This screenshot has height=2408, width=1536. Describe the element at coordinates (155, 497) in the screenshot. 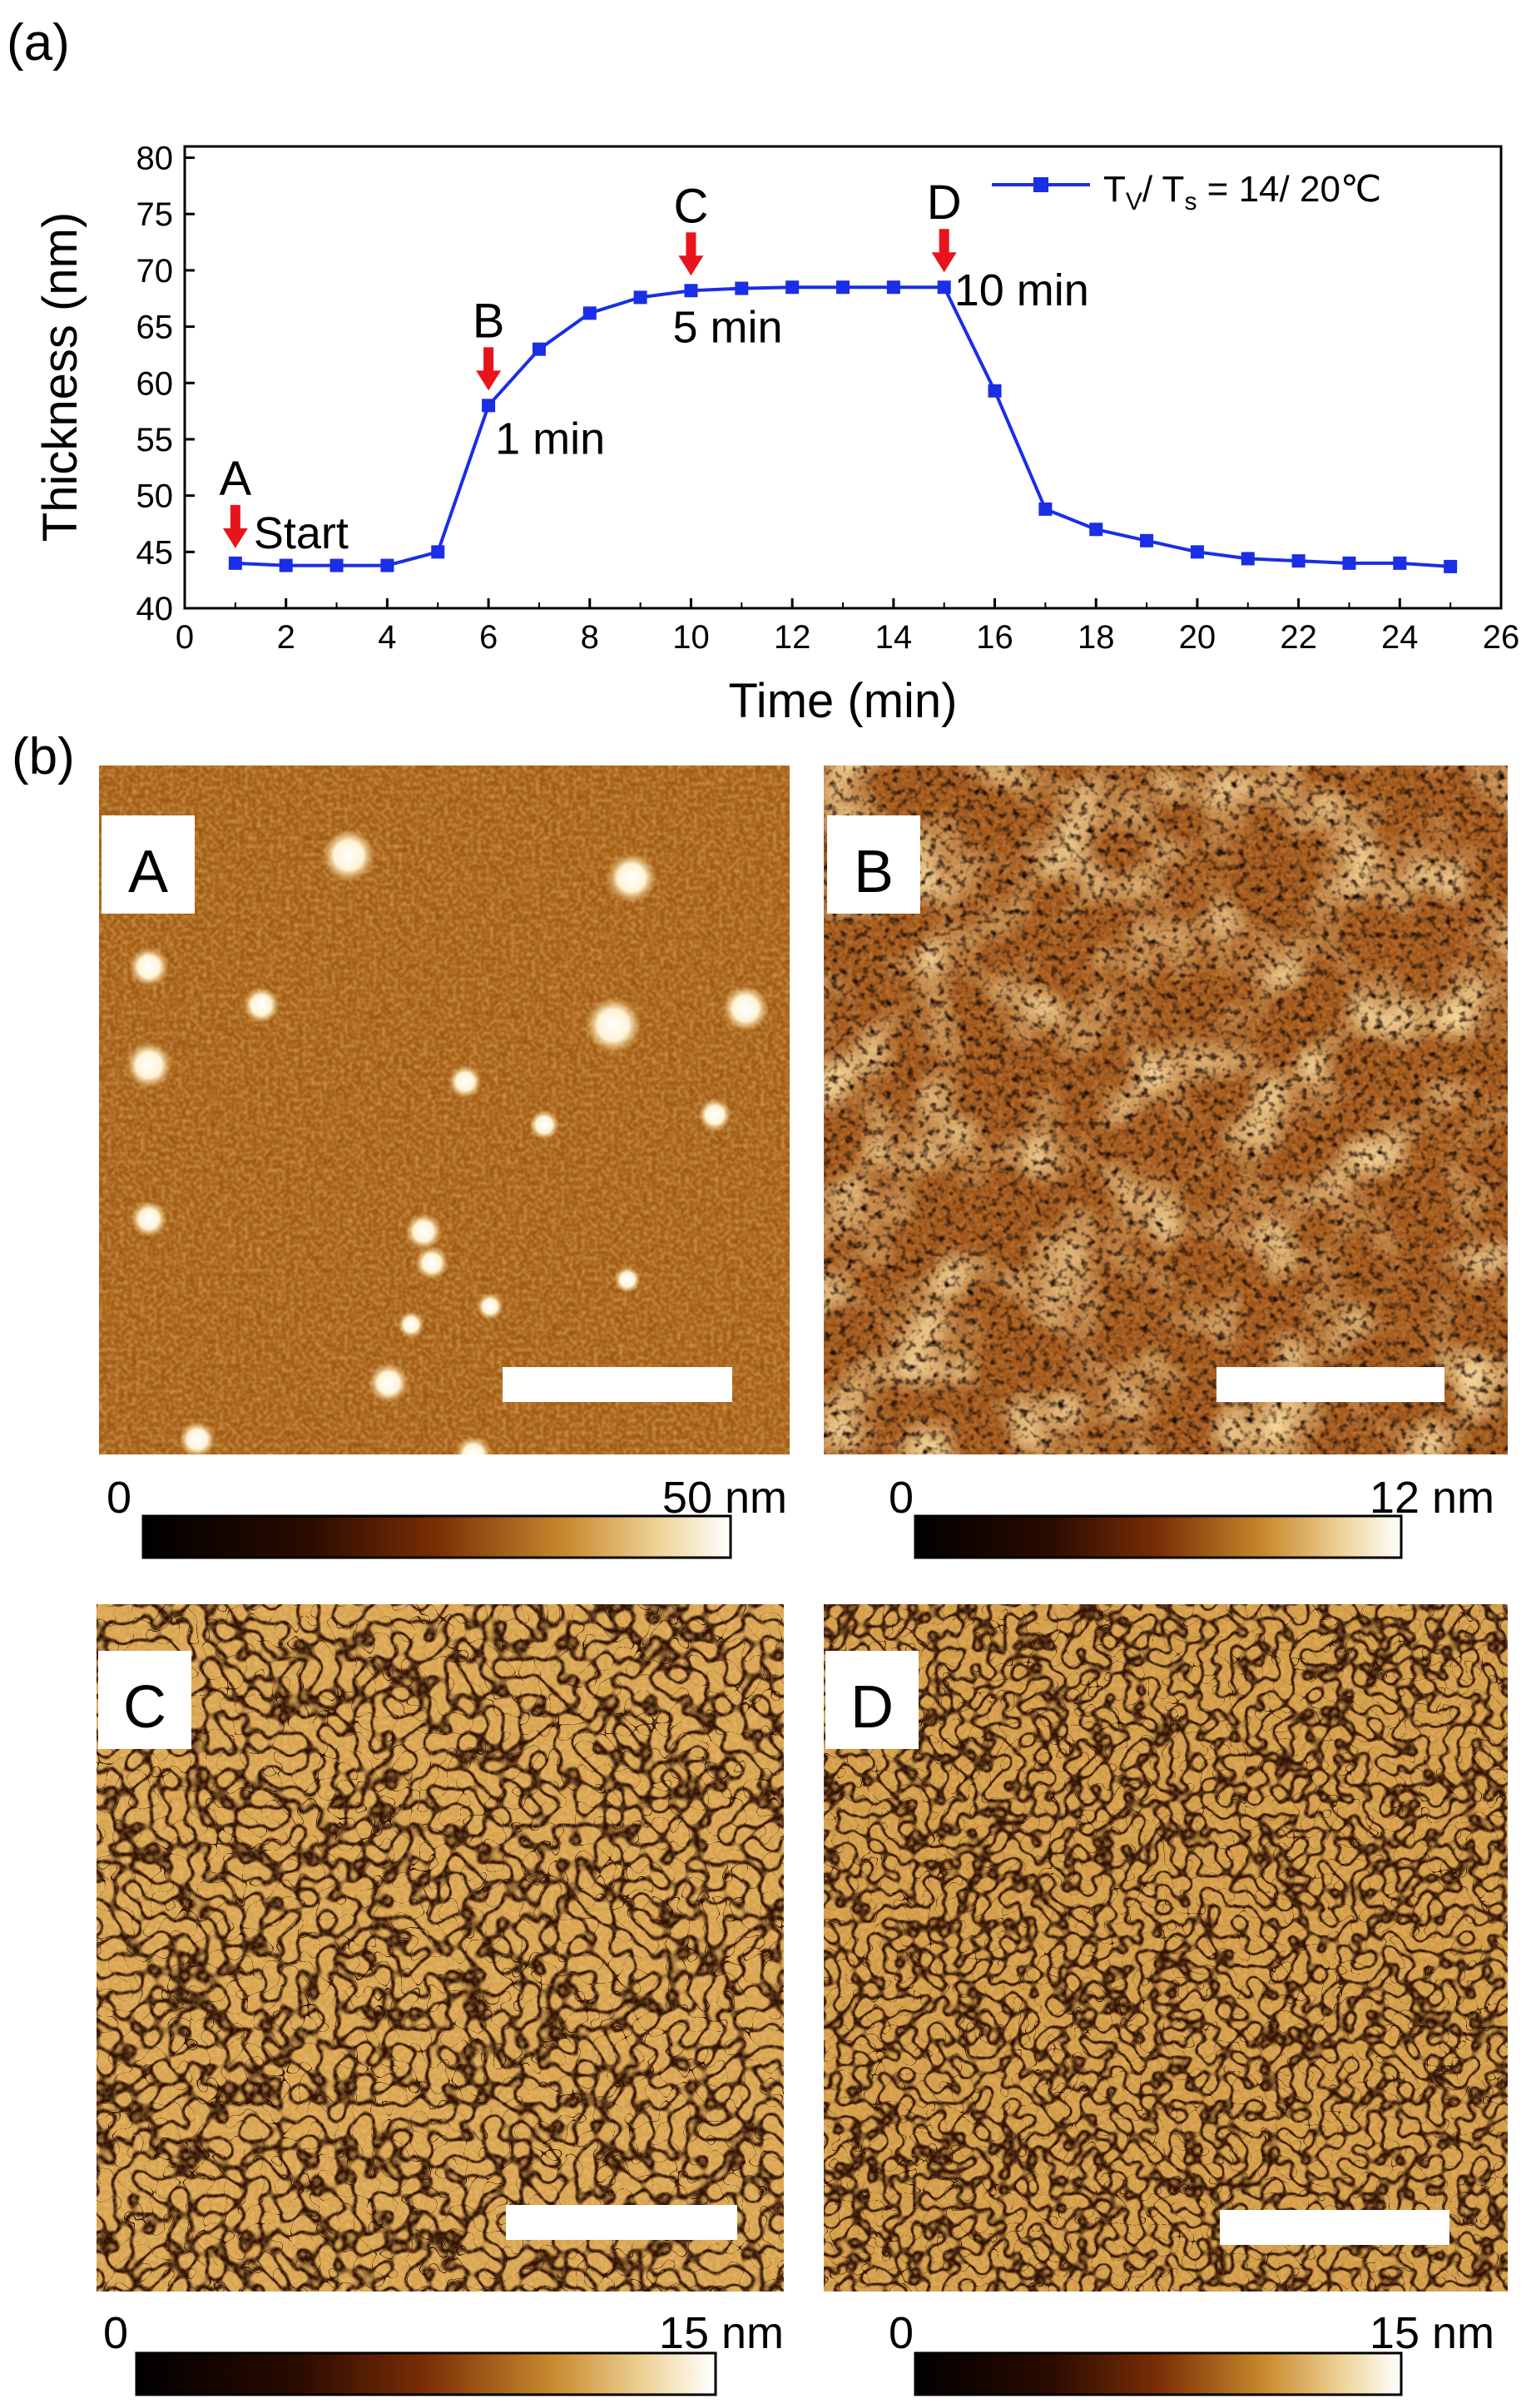

I see `y-tick-label: 50` at that location.